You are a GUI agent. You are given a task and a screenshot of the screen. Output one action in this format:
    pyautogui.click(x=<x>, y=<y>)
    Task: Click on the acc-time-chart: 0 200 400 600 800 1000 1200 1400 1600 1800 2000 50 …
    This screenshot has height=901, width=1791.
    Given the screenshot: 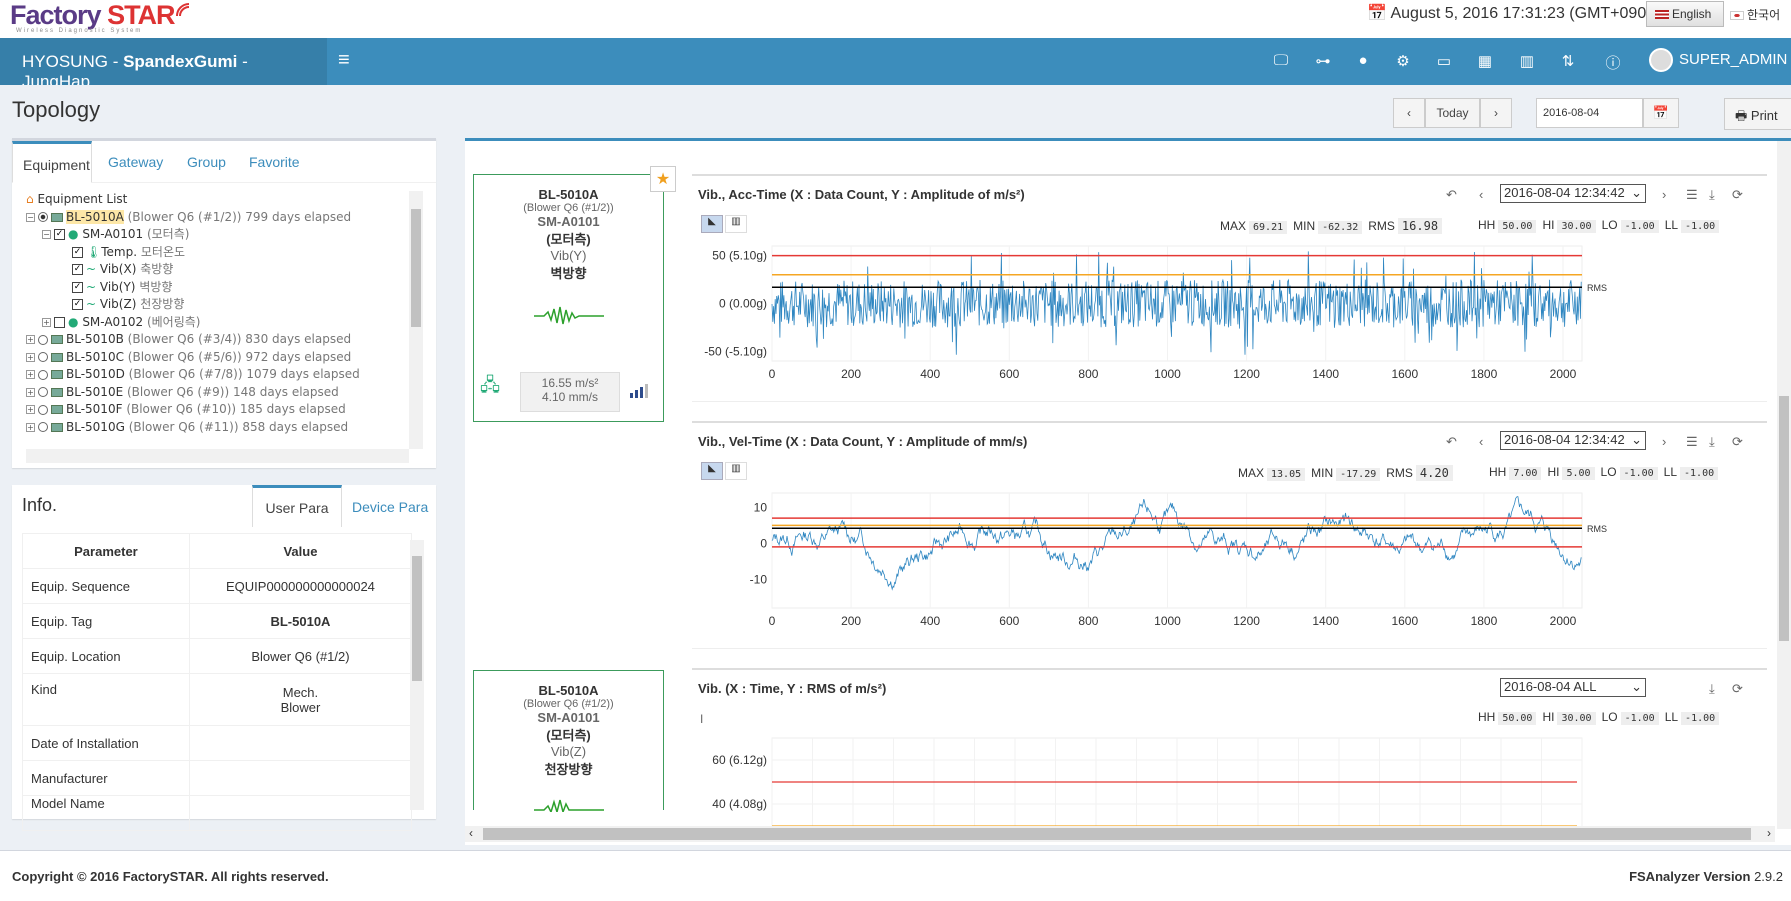 What is the action you would take?
    pyautogui.click(x=1229, y=320)
    